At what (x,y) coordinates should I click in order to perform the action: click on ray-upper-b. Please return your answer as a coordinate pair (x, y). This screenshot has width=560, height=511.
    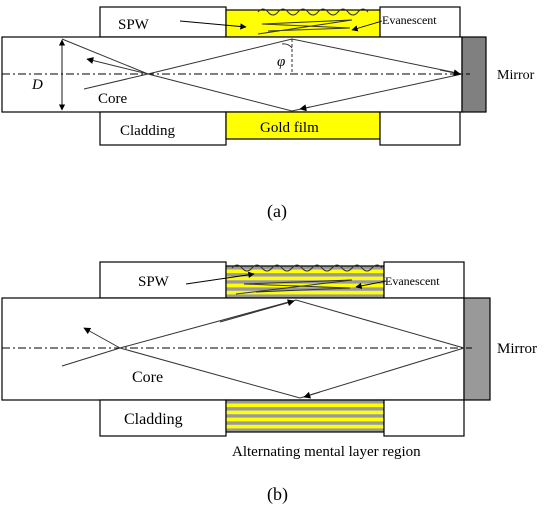
    Looking at the image, I should click on (292, 324).